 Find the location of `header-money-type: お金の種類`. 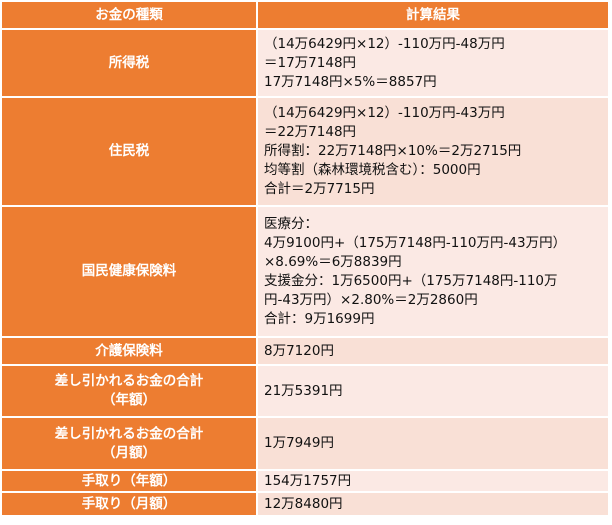

header-money-type: お金の種類 is located at coordinates (129, 15).